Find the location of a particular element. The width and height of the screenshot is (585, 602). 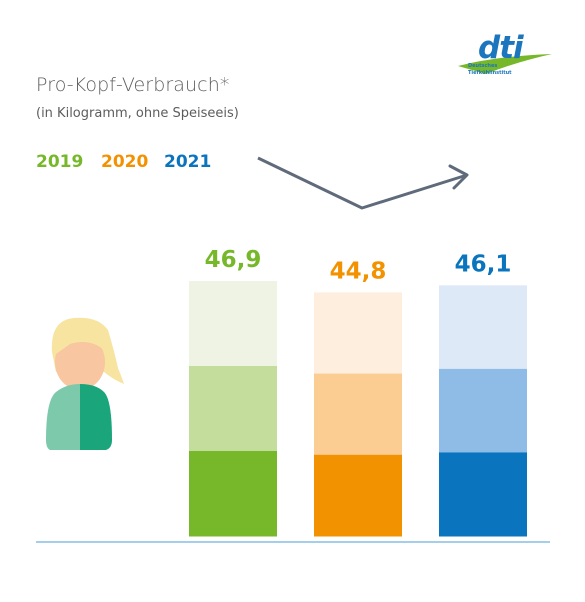

chart-title: Pro-Kopf-Verbrauch* is located at coordinates (133, 85).